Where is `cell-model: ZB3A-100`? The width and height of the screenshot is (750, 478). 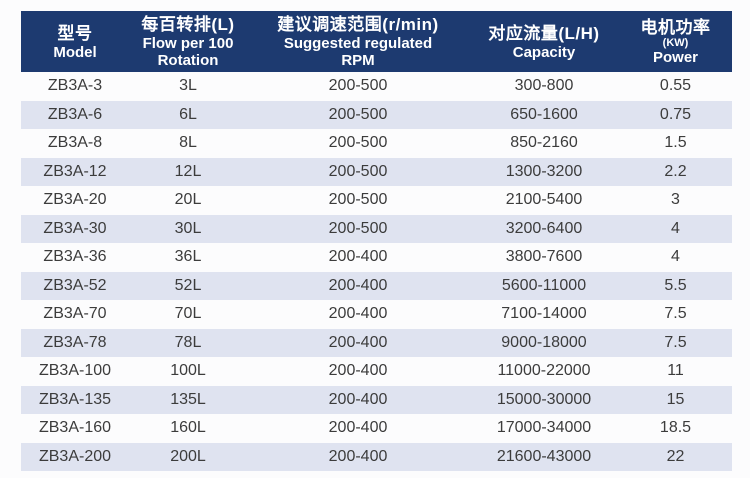 cell-model: ZB3A-100 is located at coordinates (75, 371).